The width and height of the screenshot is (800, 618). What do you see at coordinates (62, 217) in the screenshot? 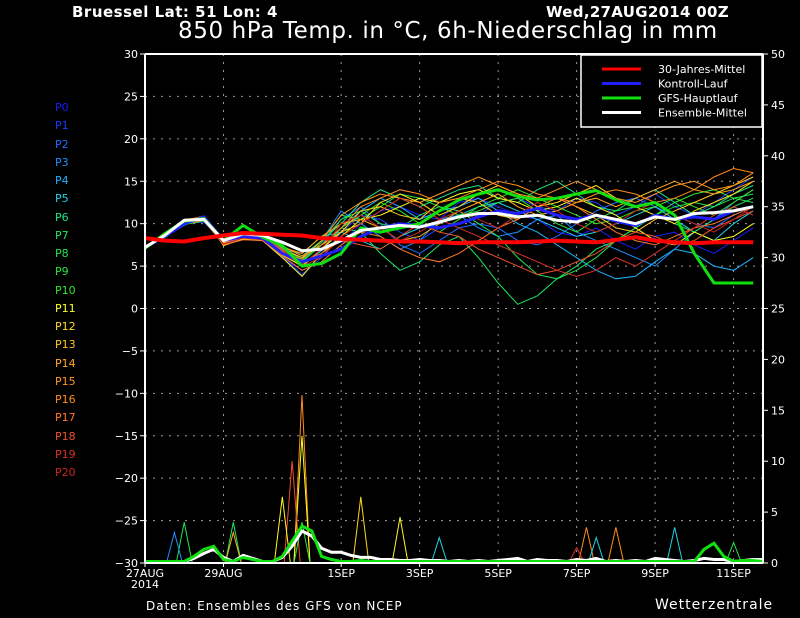
I see `member-label: P6` at bounding box center [62, 217].